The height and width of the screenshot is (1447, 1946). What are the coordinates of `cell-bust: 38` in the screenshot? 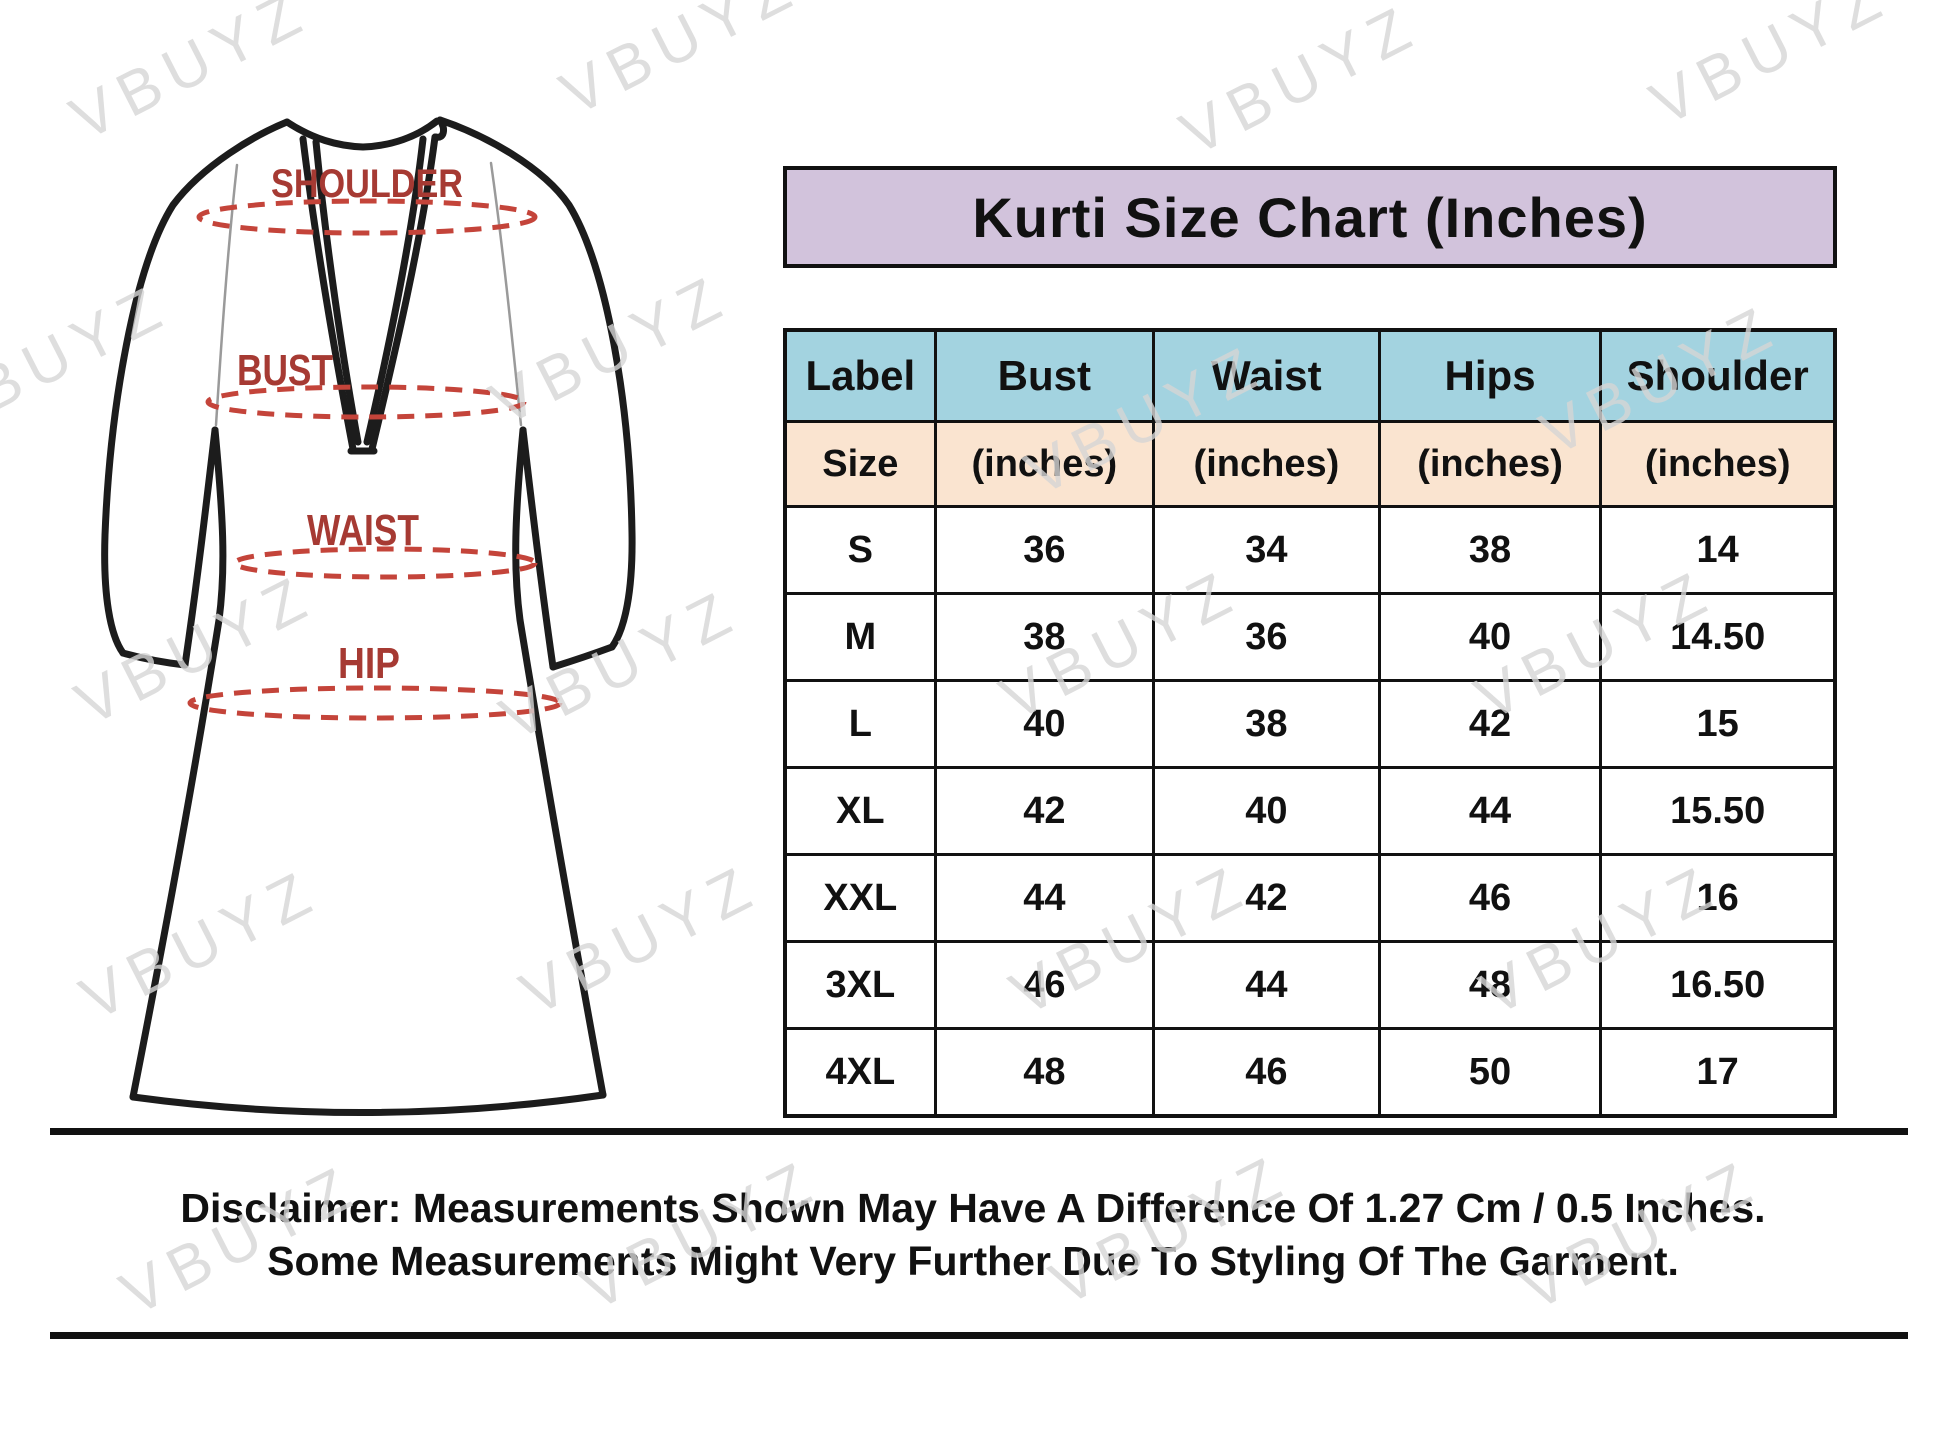 It's located at (1044, 637).